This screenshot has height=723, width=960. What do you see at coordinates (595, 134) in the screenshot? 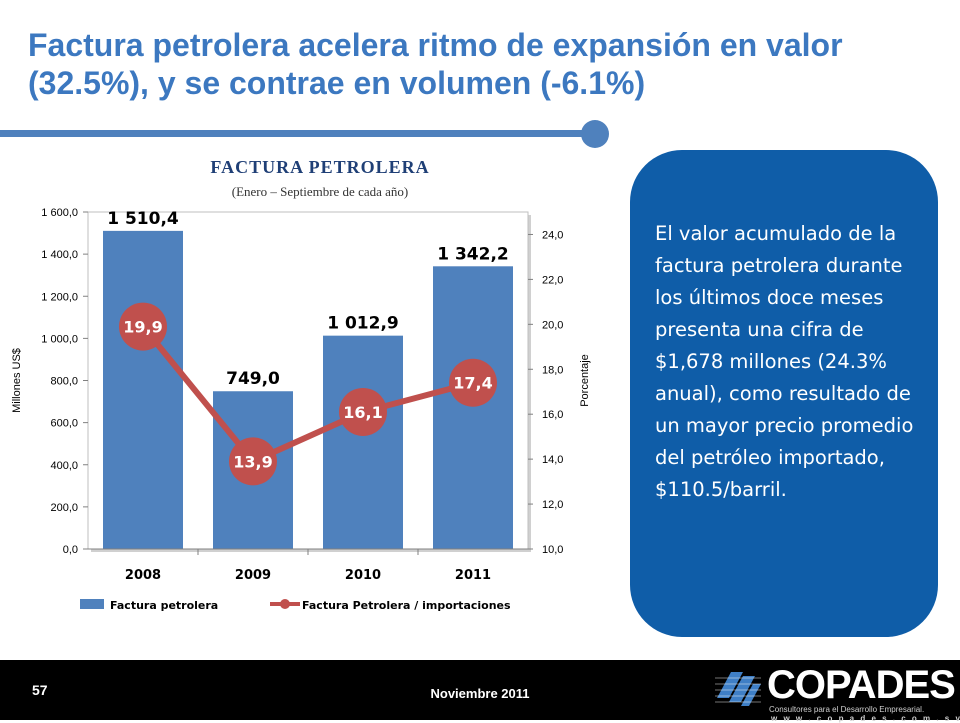
I see `title-underline-dot` at bounding box center [595, 134].